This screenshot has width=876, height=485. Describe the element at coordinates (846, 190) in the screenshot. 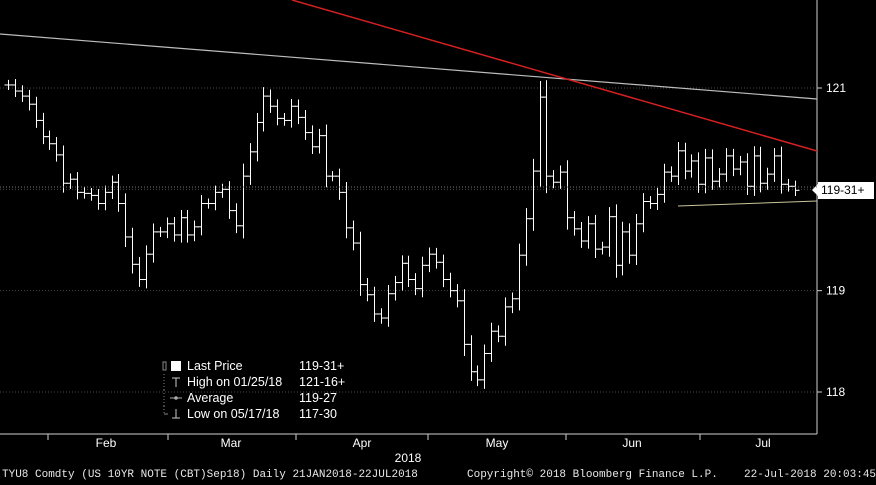

I see `last-price-badge: 119-31+` at that location.